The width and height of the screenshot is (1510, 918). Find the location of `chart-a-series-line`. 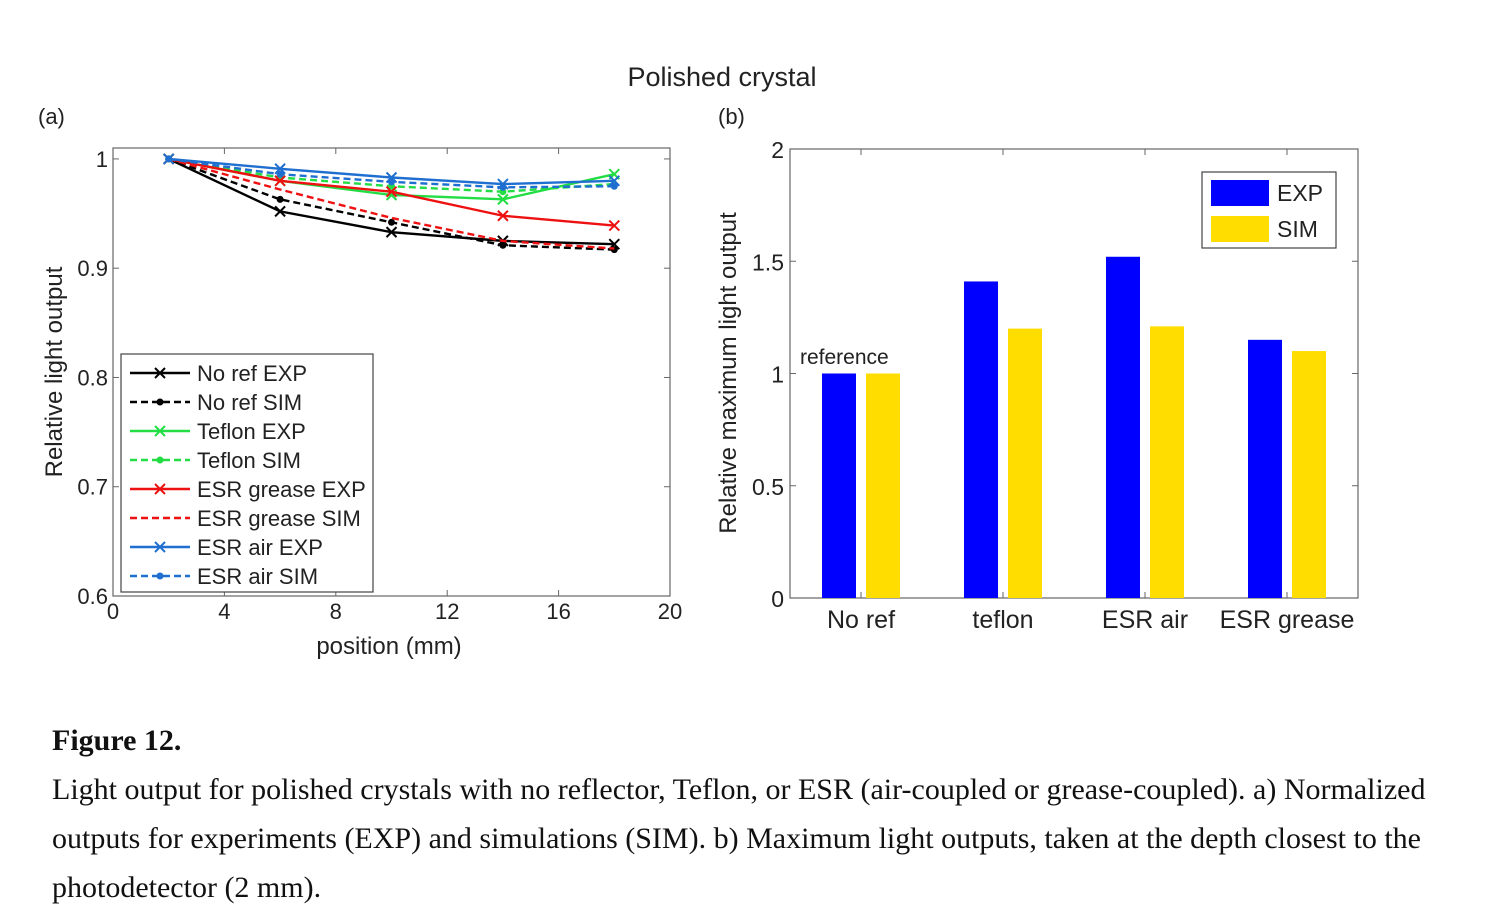

chart-a-series-line is located at coordinates (391, 203).